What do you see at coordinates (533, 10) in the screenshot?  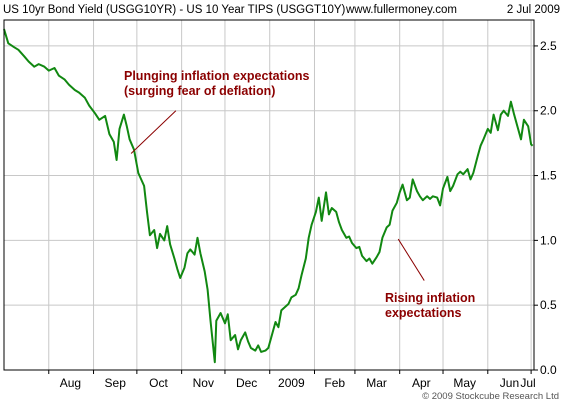 I see `header-date: 2 Jul 2009` at bounding box center [533, 10].